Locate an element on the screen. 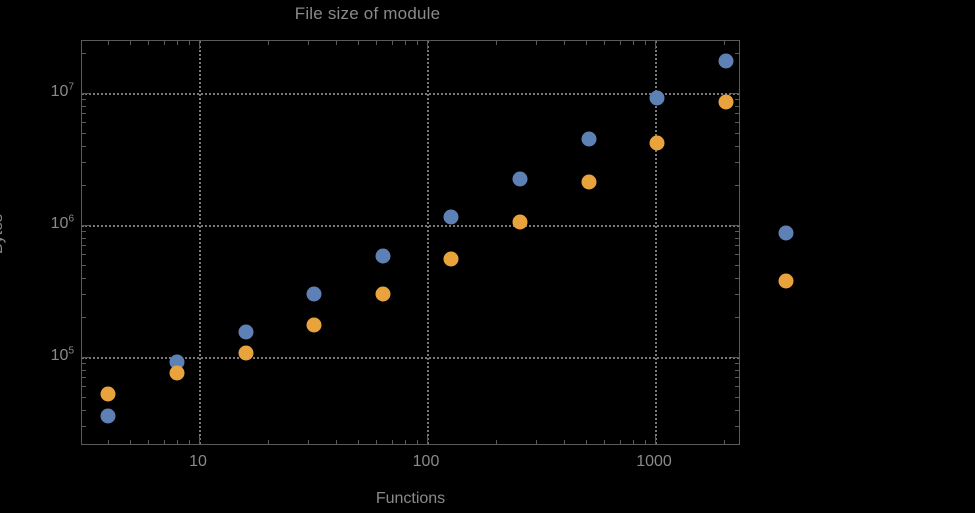 The width and height of the screenshot is (975, 513). x-tick-label: 100 is located at coordinates (426, 461).